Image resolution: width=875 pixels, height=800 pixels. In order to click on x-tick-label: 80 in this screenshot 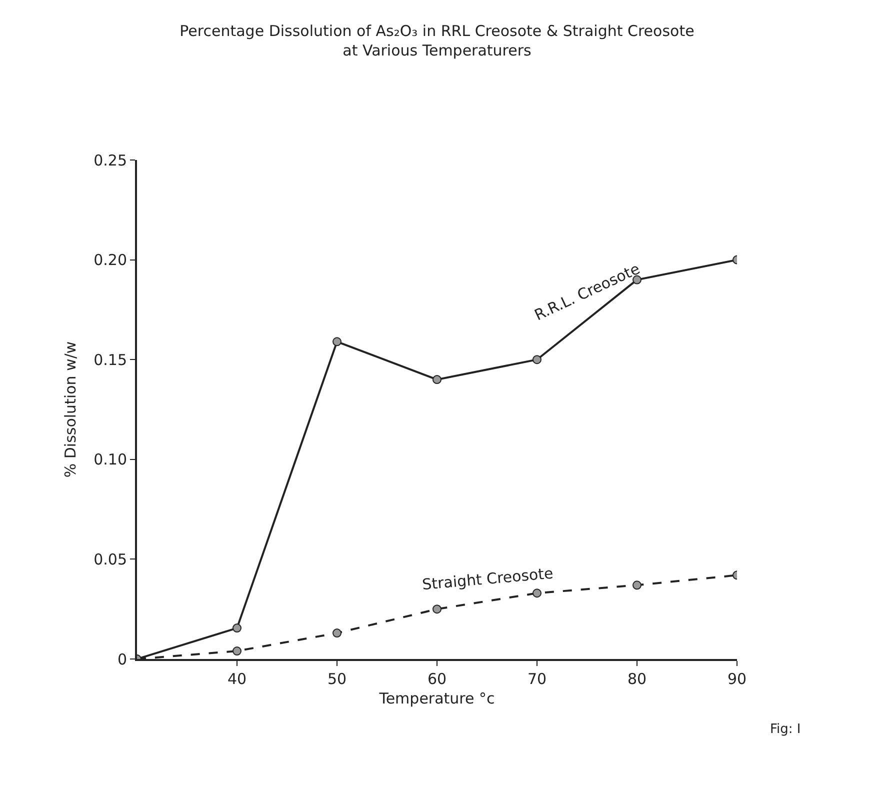, I will do `click(637, 679)`.